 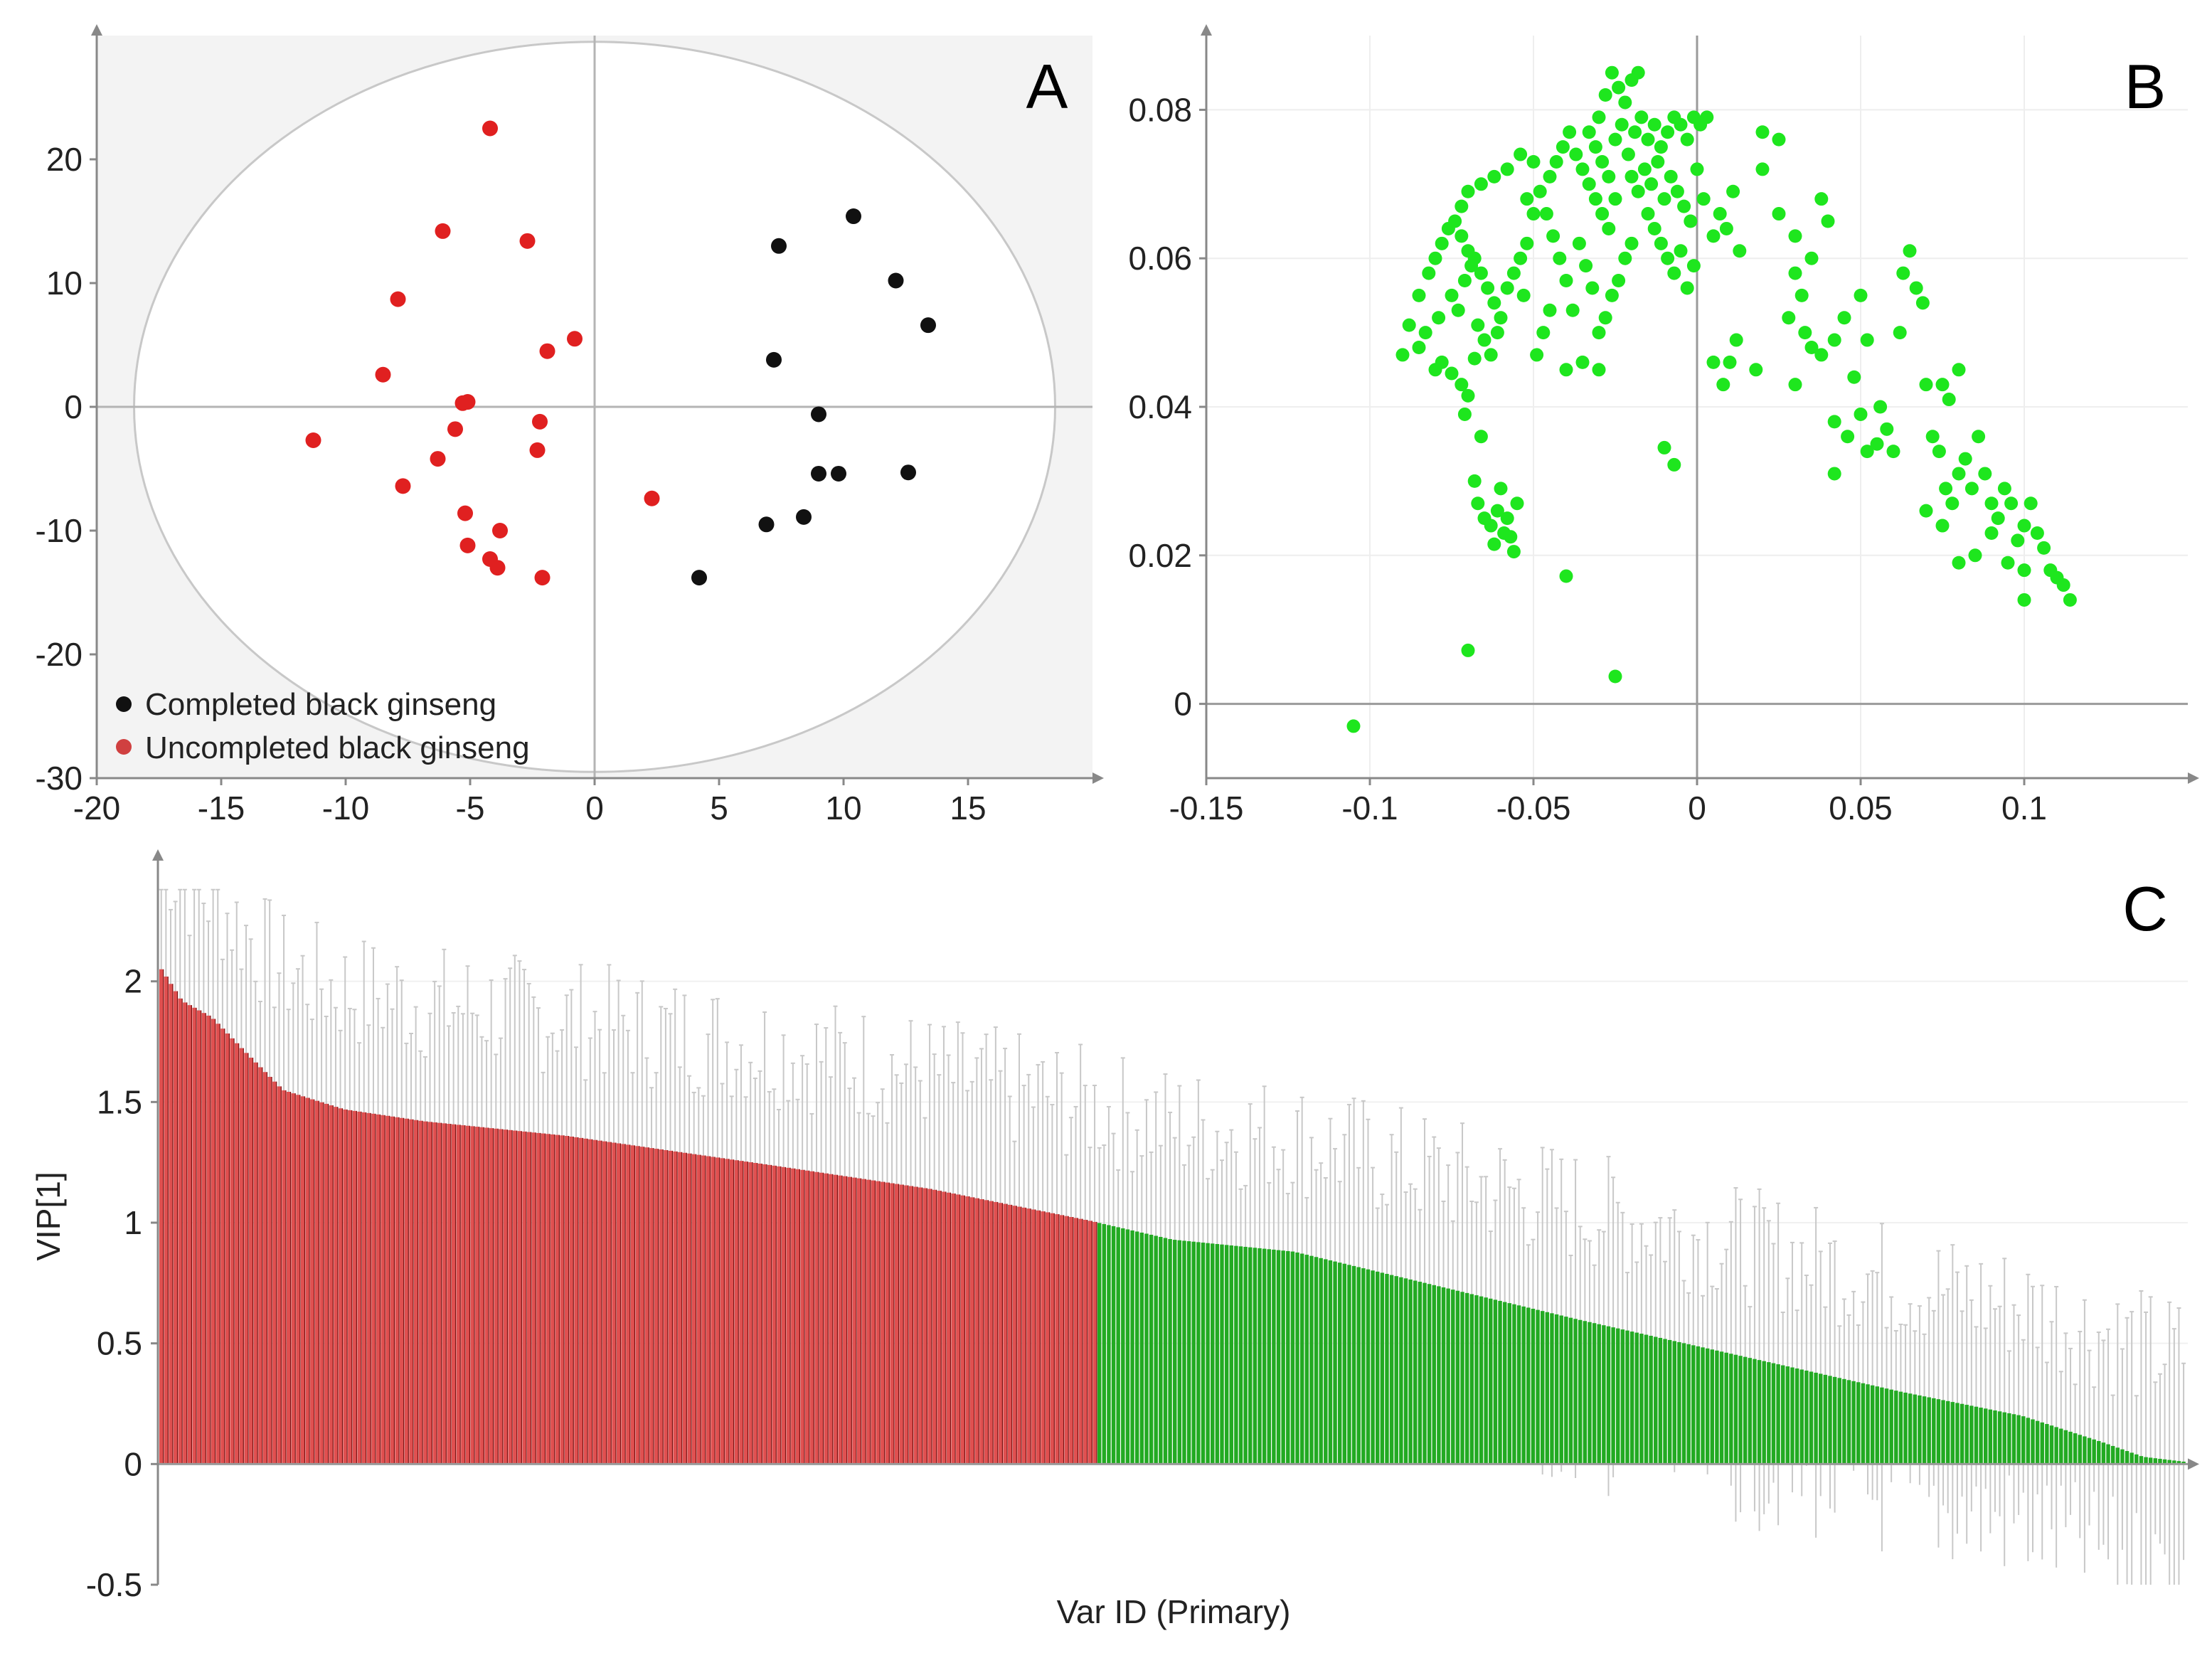 What do you see at coordinates (48, 1215) in the screenshot?
I see `panel-c-y-axis-label: VIP[1]` at bounding box center [48, 1215].